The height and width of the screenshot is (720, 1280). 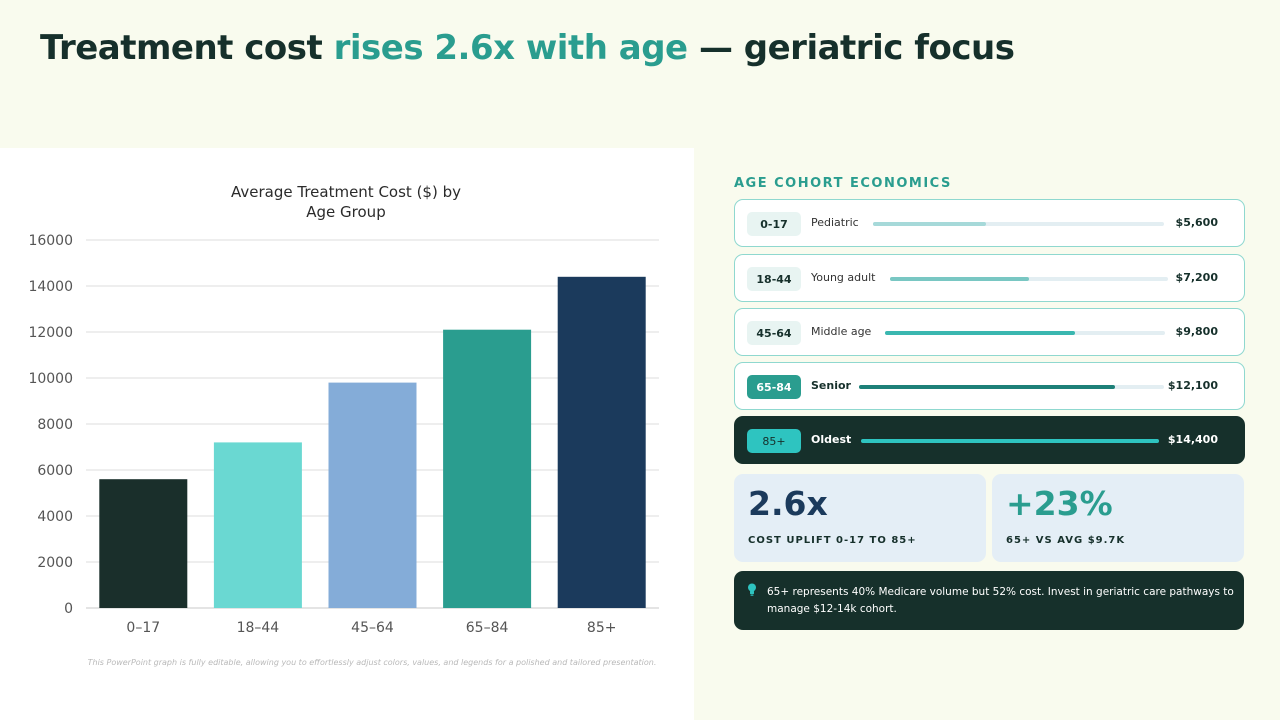 What do you see at coordinates (774, 279) in the screenshot?
I see `cohort-range-pill: 18-44` at bounding box center [774, 279].